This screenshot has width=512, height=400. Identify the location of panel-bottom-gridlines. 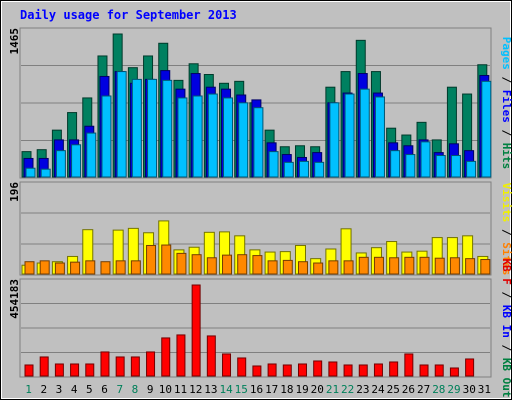
(255, 328).